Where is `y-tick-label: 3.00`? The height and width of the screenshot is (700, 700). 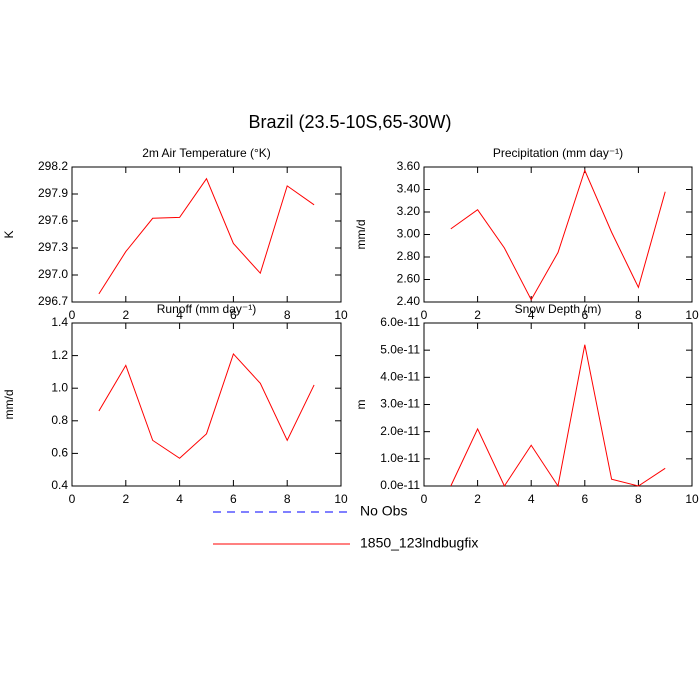
y-tick-label: 3.00 is located at coordinates (409, 234).